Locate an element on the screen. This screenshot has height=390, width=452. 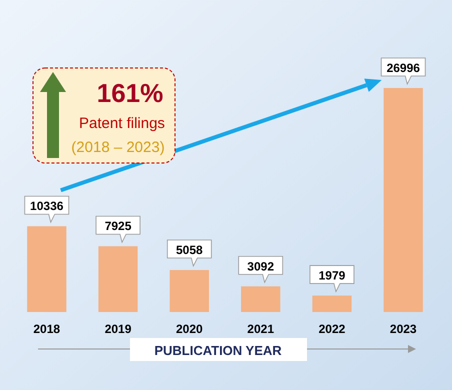
annotation: 161% is located at coordinates (130, 93).